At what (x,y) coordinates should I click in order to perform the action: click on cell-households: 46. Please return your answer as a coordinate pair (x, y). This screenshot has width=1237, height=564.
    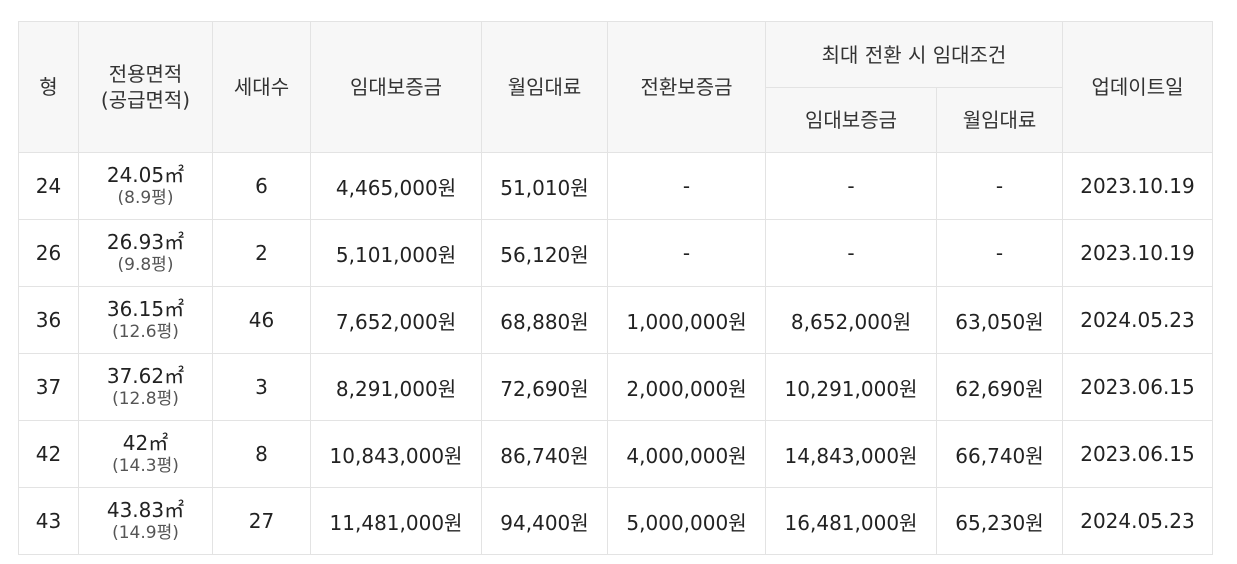
    Looking at the image, I should click on (261, 320).